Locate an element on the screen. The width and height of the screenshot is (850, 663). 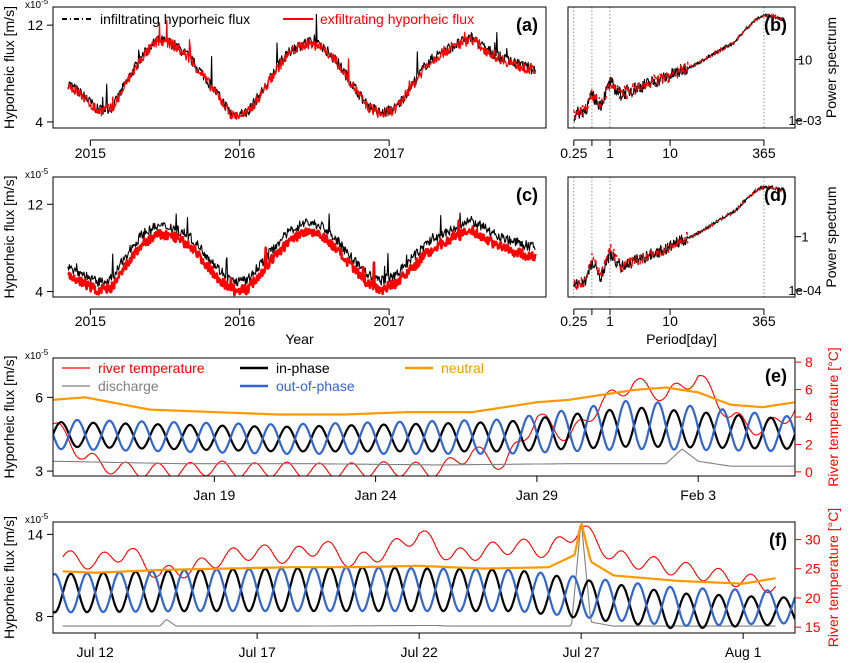
legend-label: neutral is located at coordinates (462, 368).